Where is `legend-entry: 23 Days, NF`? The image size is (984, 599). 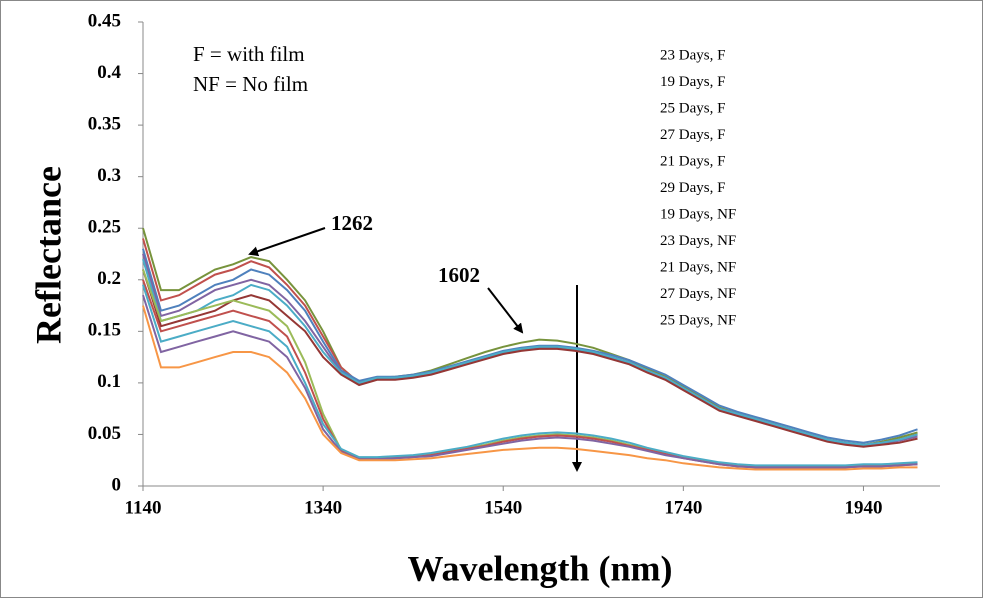
legend-entry: 23 Days, NF is located at coordinates (698, 241).